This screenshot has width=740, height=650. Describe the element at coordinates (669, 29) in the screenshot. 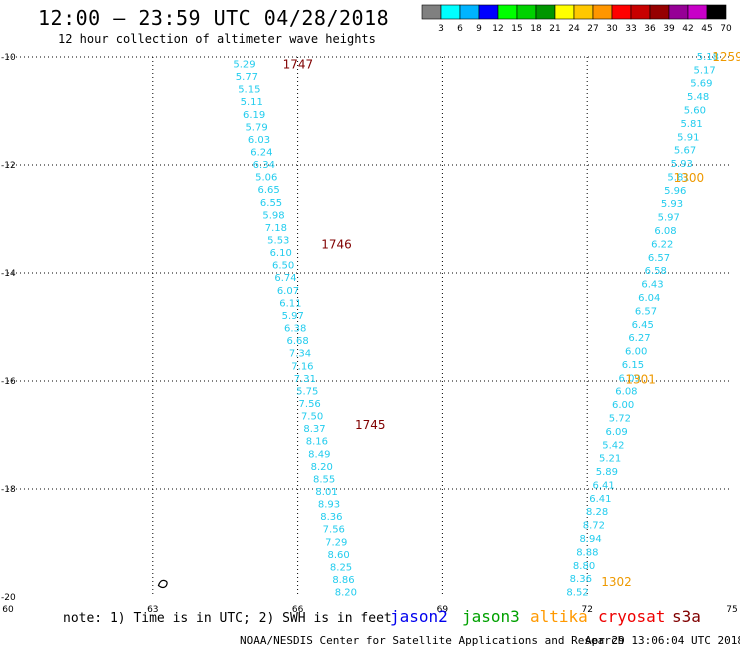

I see `legend-label: 39` at that location.